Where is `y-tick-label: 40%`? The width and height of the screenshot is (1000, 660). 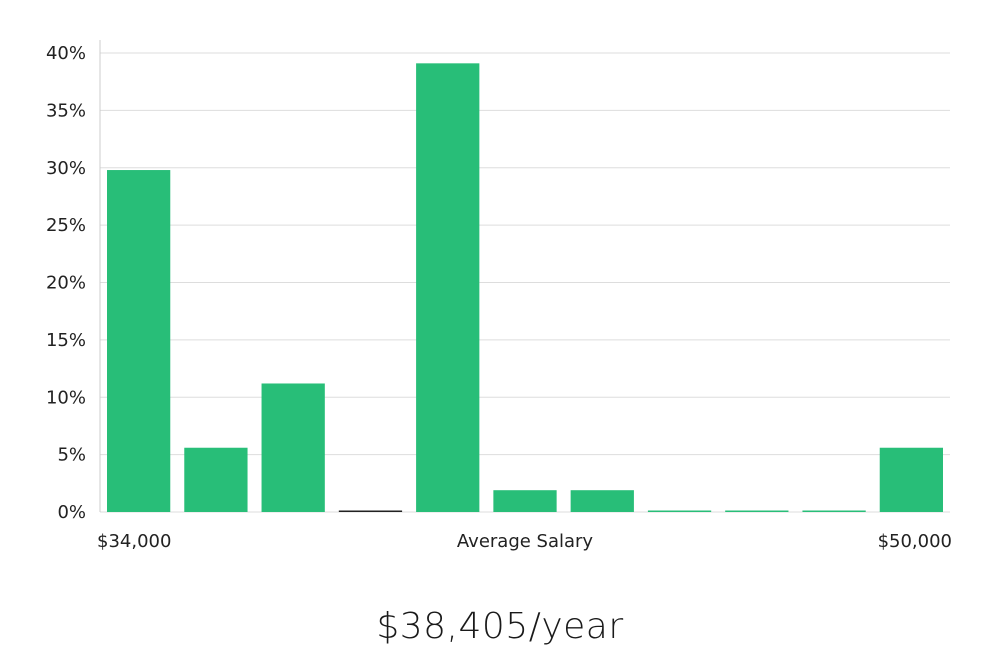
y-tick-label: 40% is located at coordinates (66, 53).